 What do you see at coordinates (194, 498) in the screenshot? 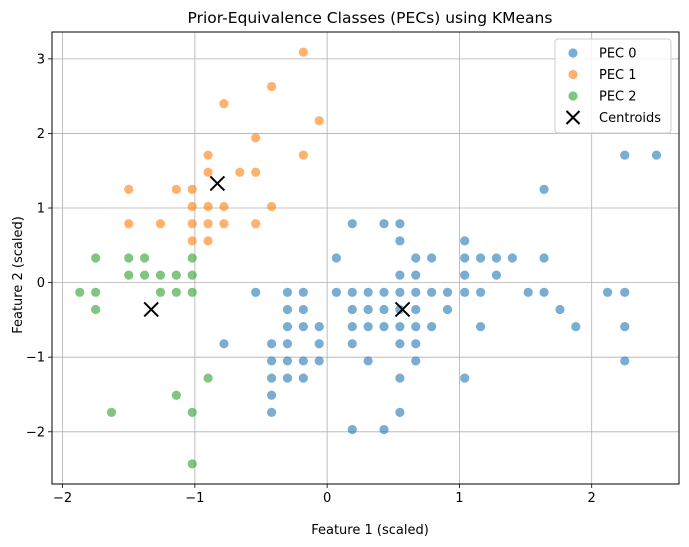
I see `x-tick-label: −1` at bounding box center [194, 498].